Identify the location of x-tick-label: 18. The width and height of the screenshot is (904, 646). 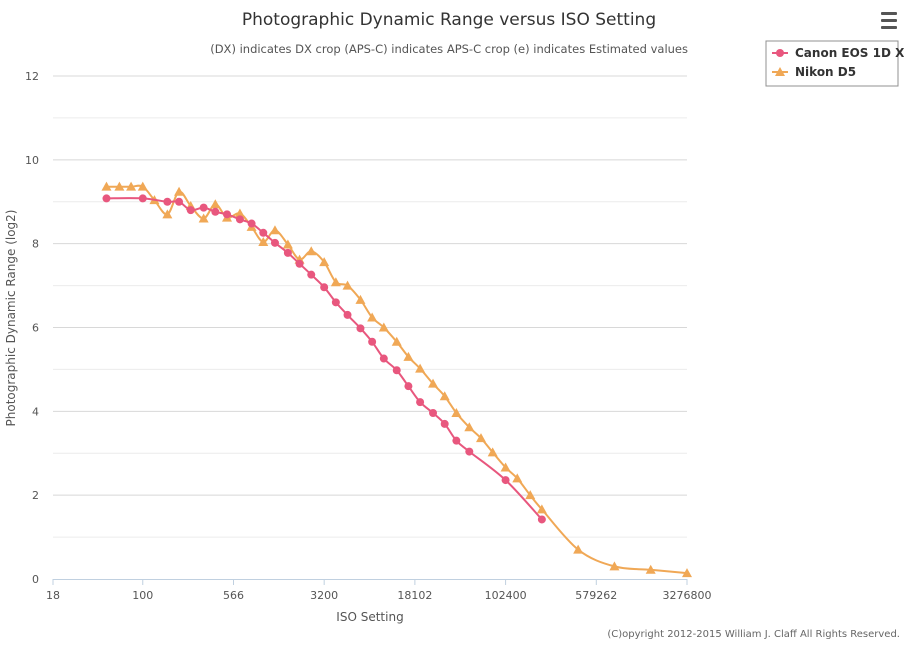
(53, 595).